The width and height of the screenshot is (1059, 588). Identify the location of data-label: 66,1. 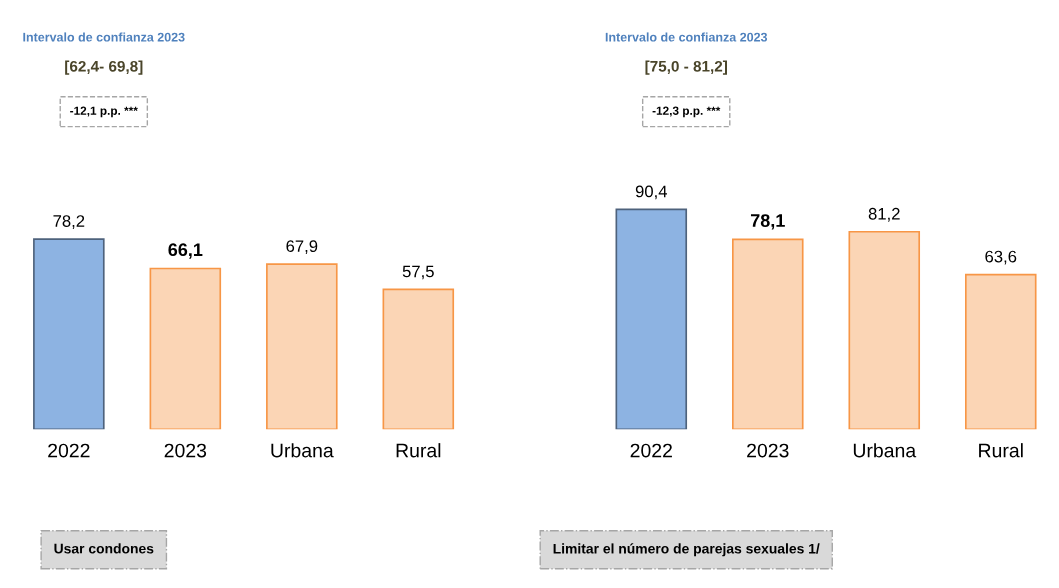
(185, 251).